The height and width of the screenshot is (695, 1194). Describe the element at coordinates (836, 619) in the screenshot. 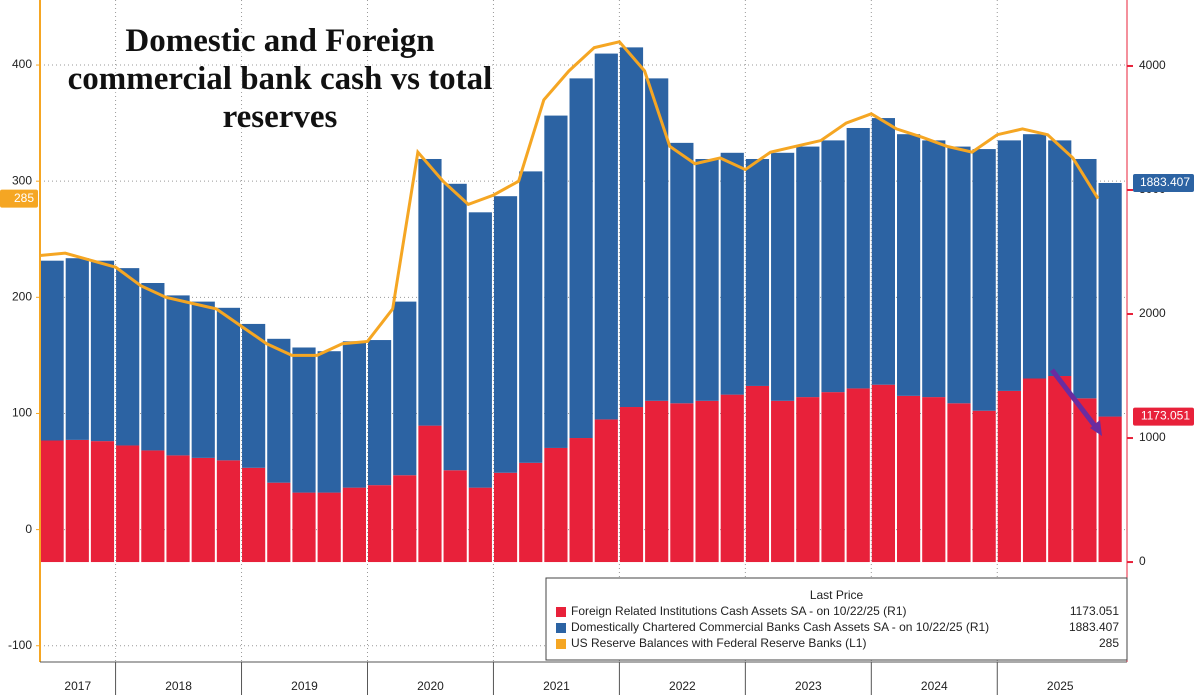

I see `legend-box` at that location.